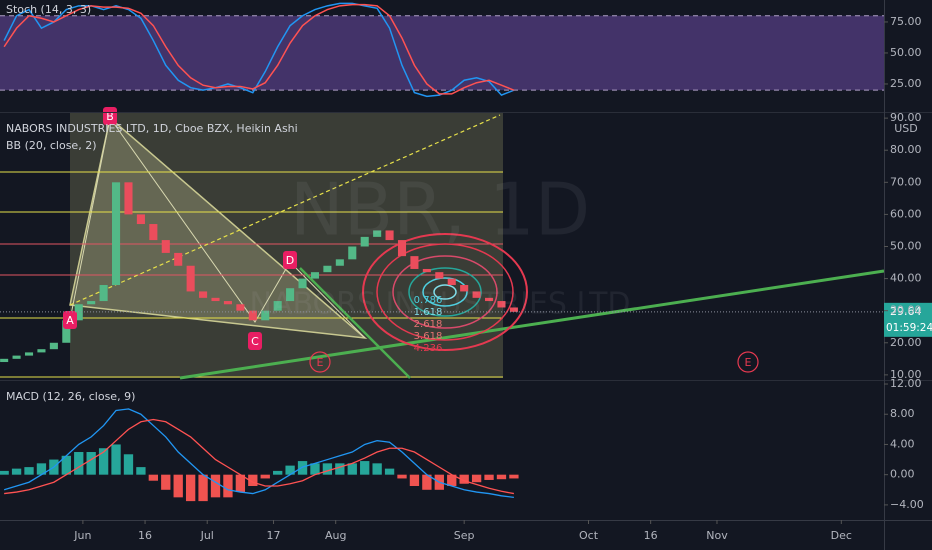 This screenshot has width=932, height=550. I want to click on y-tick-label: 50.00, so click(906, 246).